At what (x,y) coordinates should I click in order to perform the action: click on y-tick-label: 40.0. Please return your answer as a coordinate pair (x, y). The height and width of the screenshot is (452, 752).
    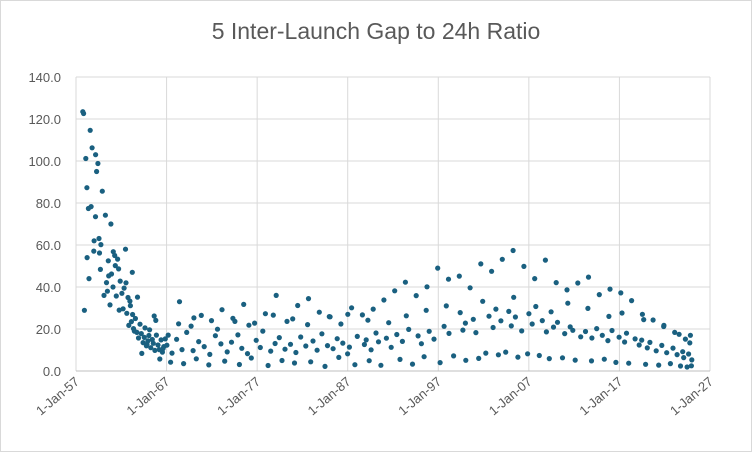
    Looking at the image, I should click on (48, 287).